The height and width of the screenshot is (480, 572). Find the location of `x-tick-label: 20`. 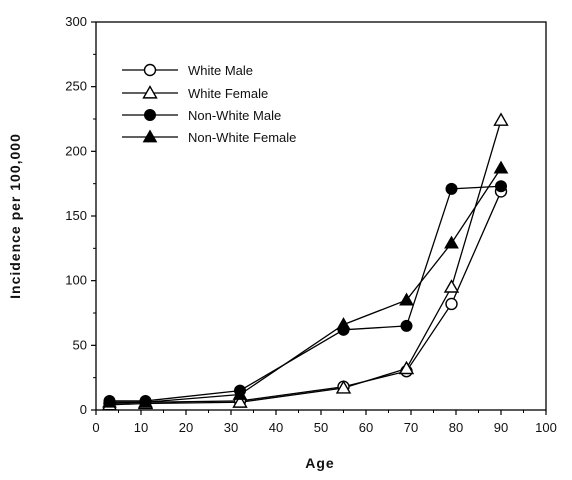

x-tick-label: 20 is located at coordinates (186, 427).